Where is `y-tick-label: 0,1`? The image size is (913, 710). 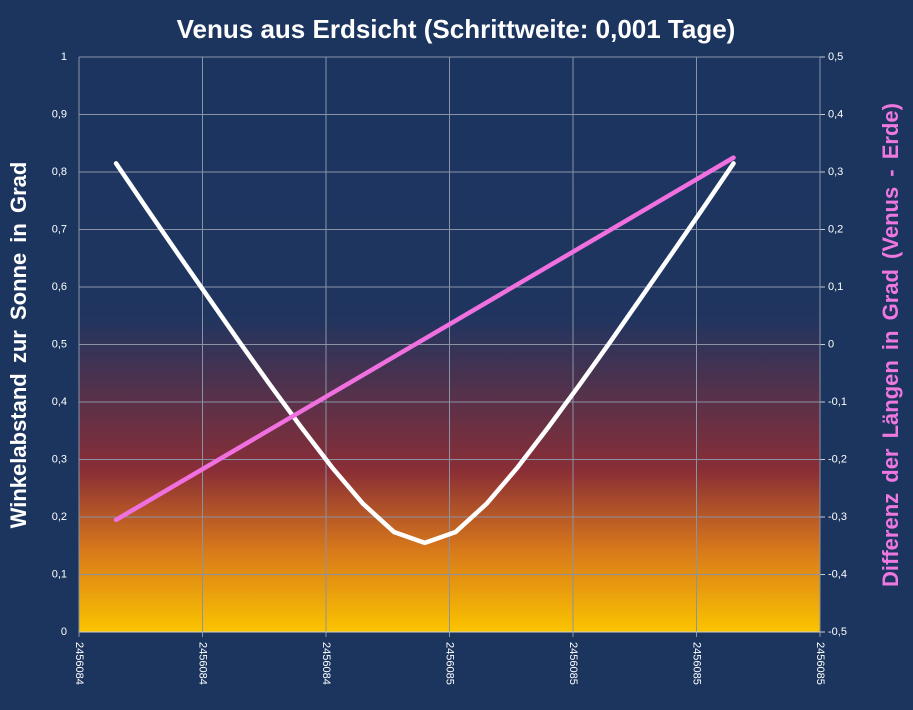 y-tick-label: 0,1 is located at coordinates (59, 574).